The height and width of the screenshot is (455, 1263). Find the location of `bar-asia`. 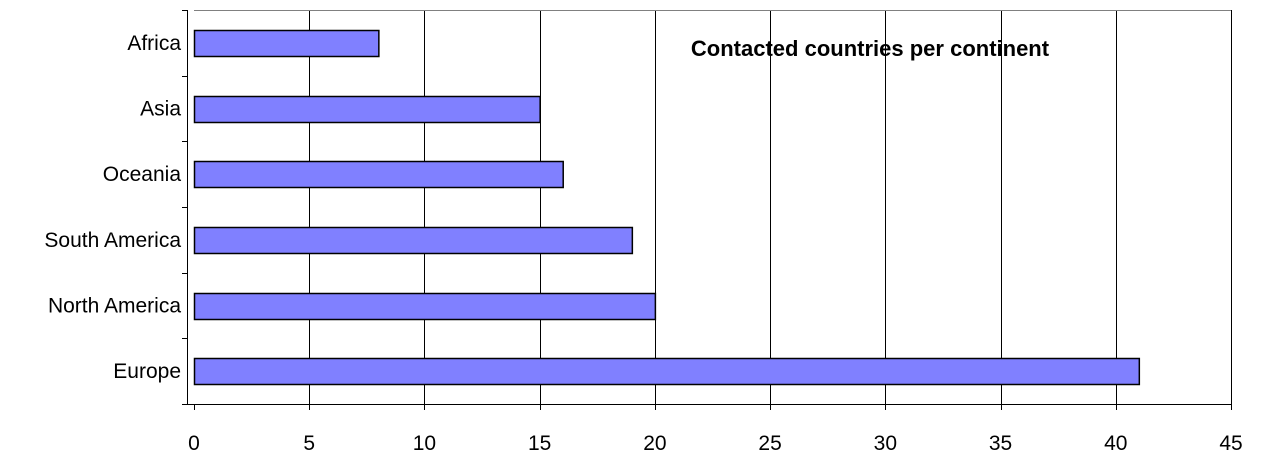

bar-asia is located at coordinates (367, 109).